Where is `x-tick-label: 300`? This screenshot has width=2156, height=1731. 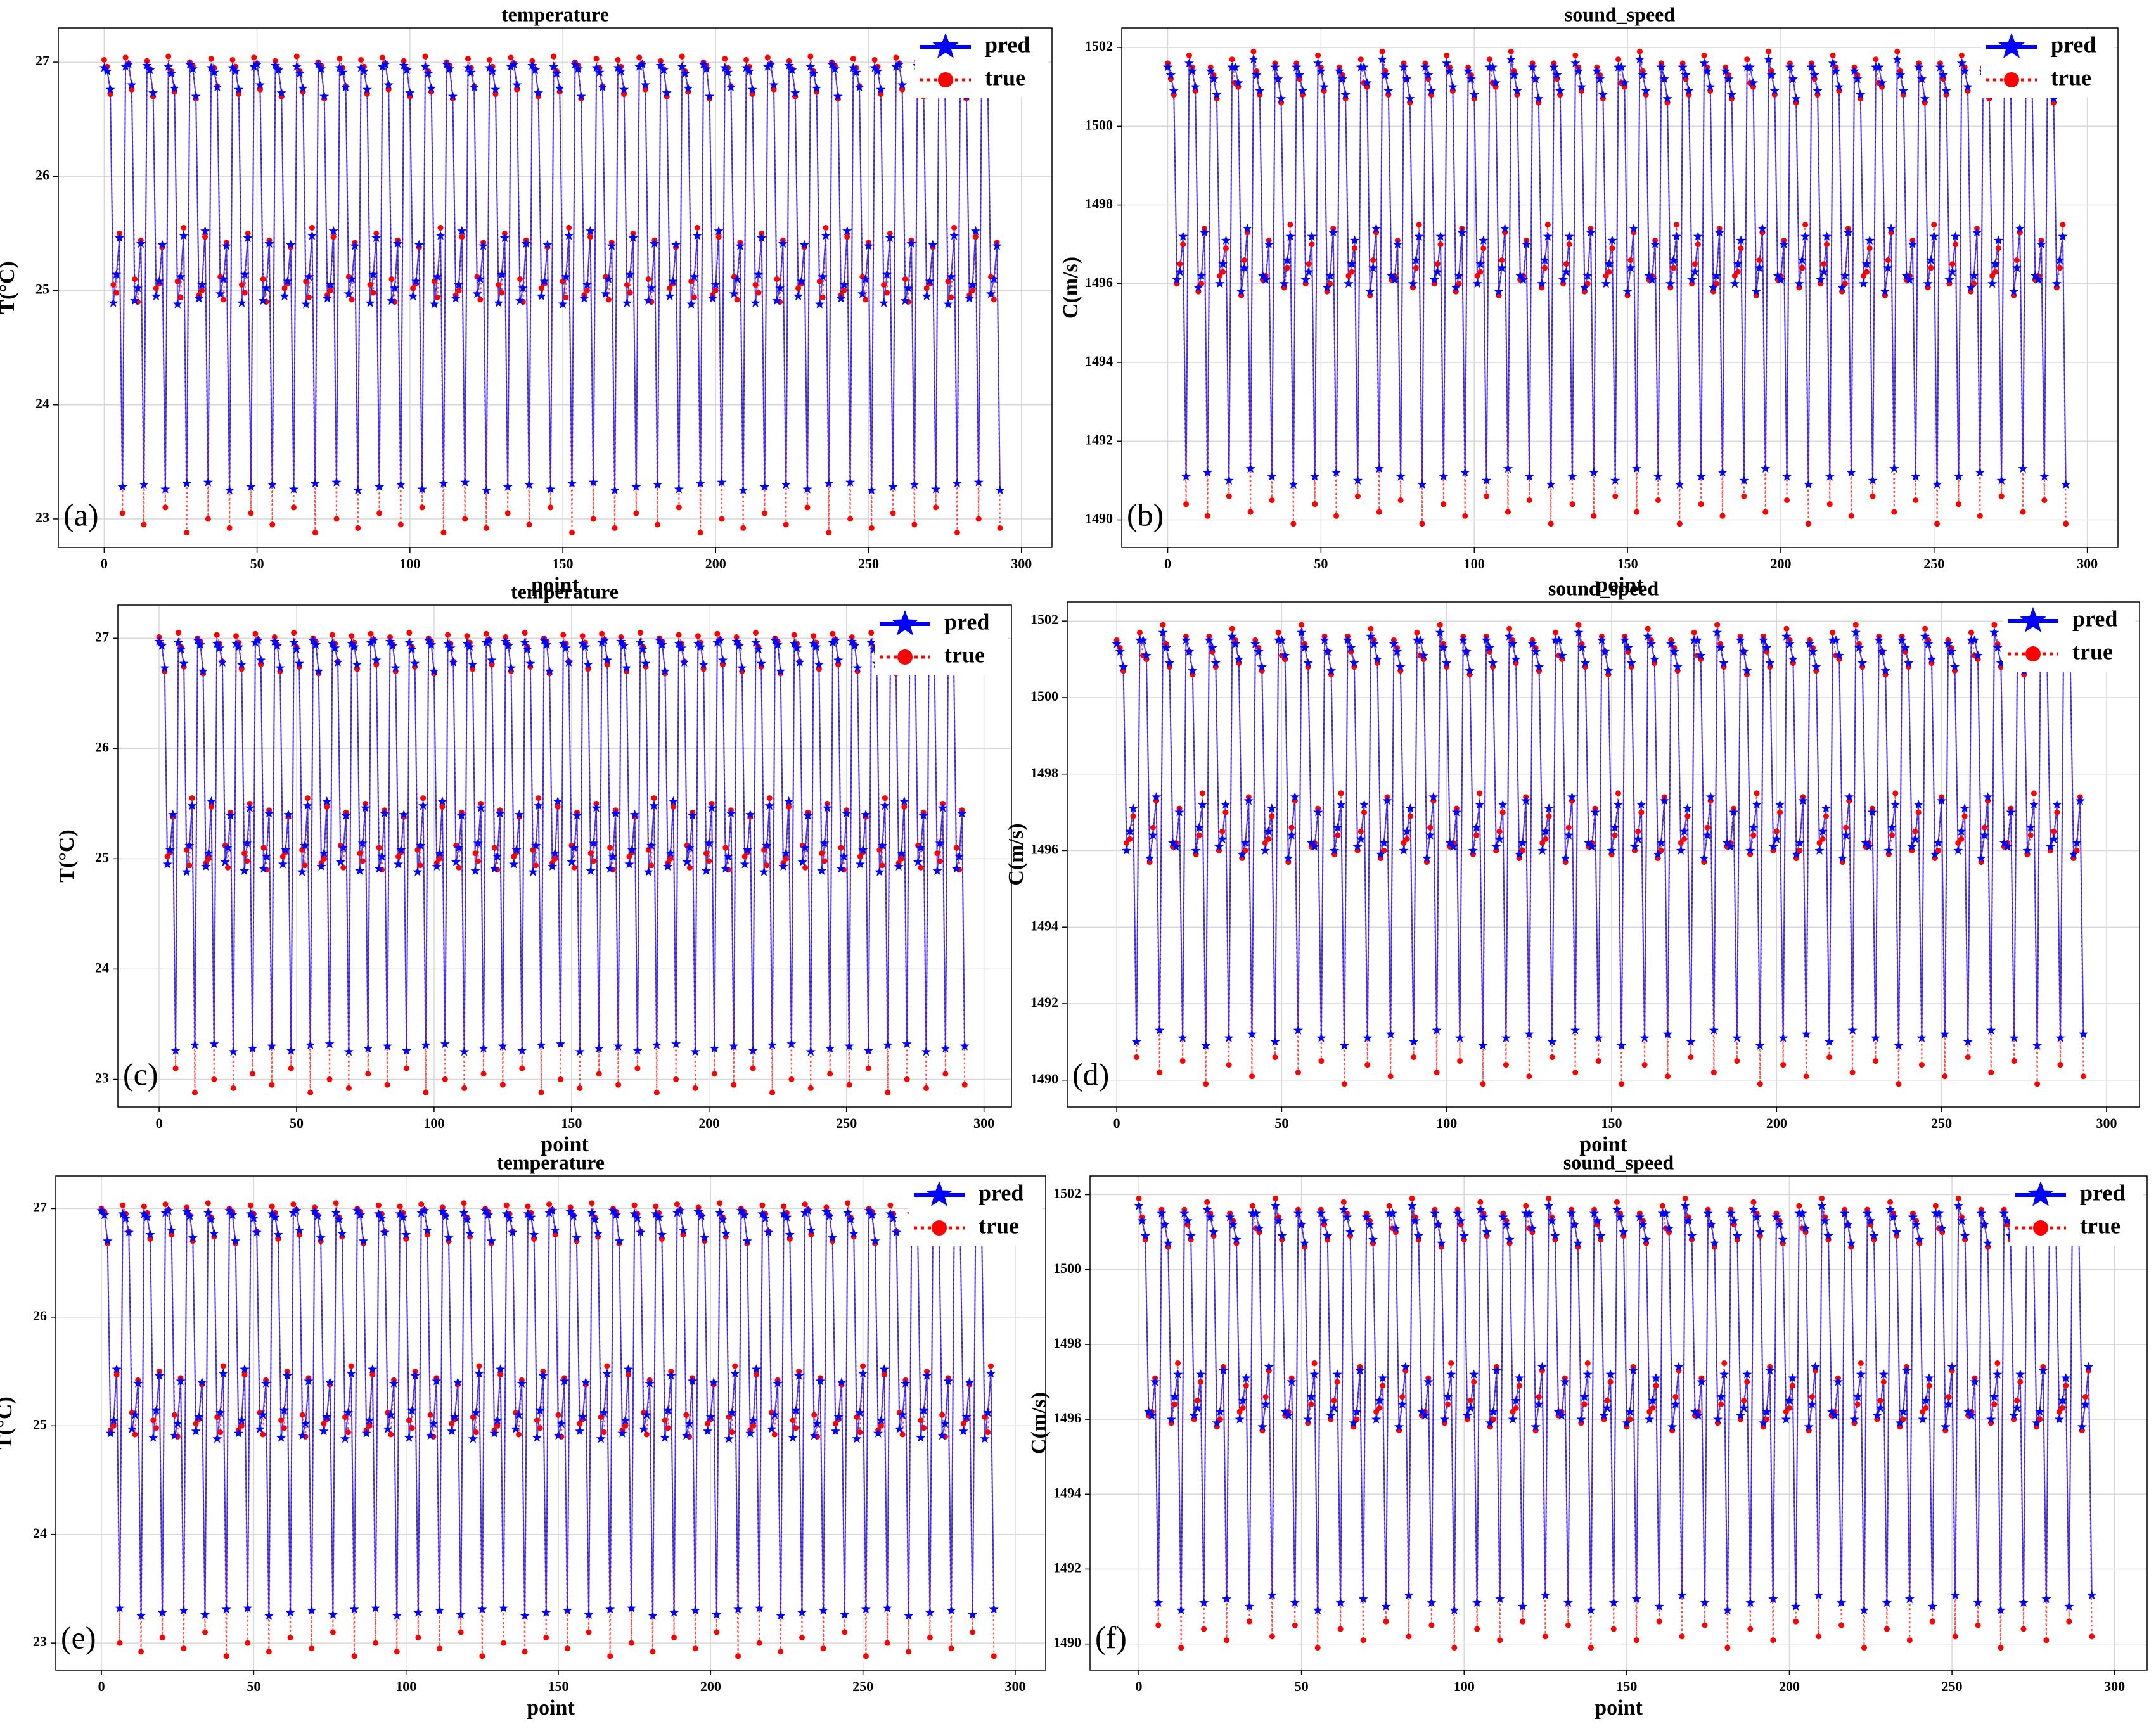
x-tick-label: 300 is located at coordinates (2106, 1123).